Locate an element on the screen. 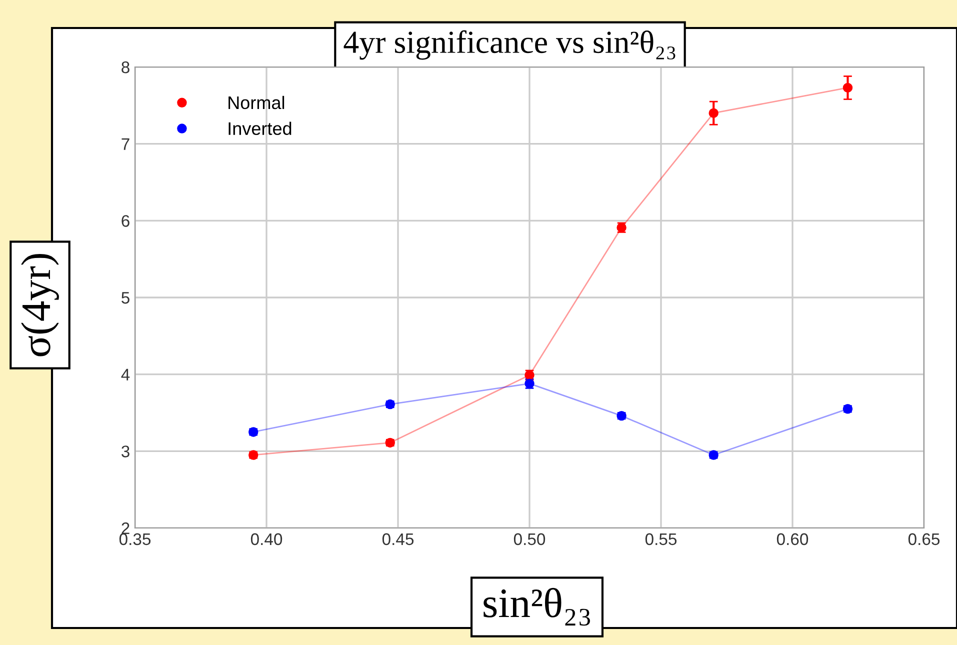 The width and height of the screenshot is (957, 645). chart-title: 4yr significance vs sin²θ₂₃ is located at coordinates (510, 45).